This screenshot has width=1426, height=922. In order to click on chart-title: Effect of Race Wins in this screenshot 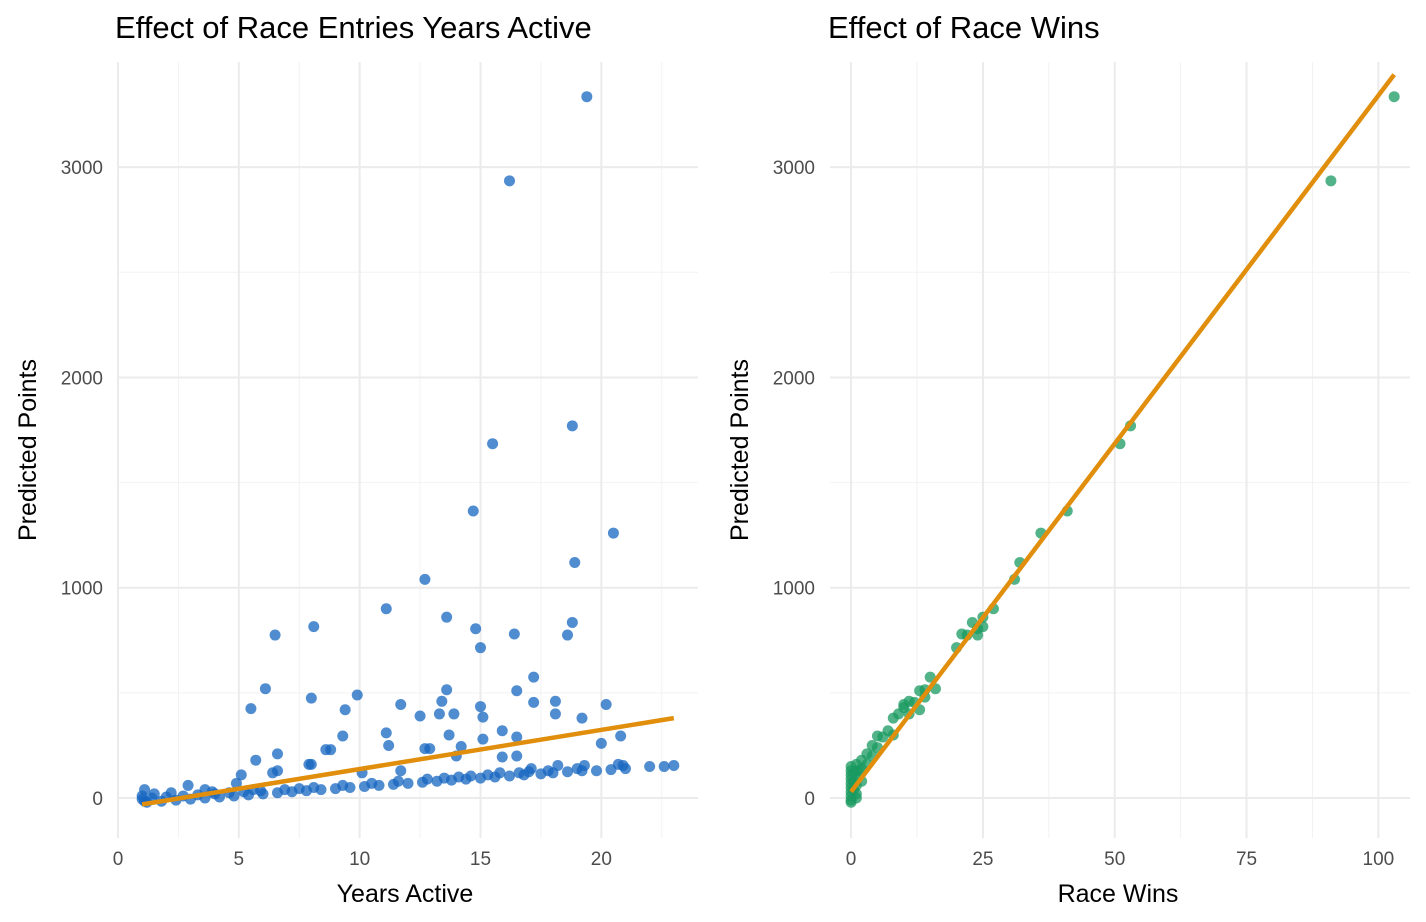, I will do `click(964, 27)`.